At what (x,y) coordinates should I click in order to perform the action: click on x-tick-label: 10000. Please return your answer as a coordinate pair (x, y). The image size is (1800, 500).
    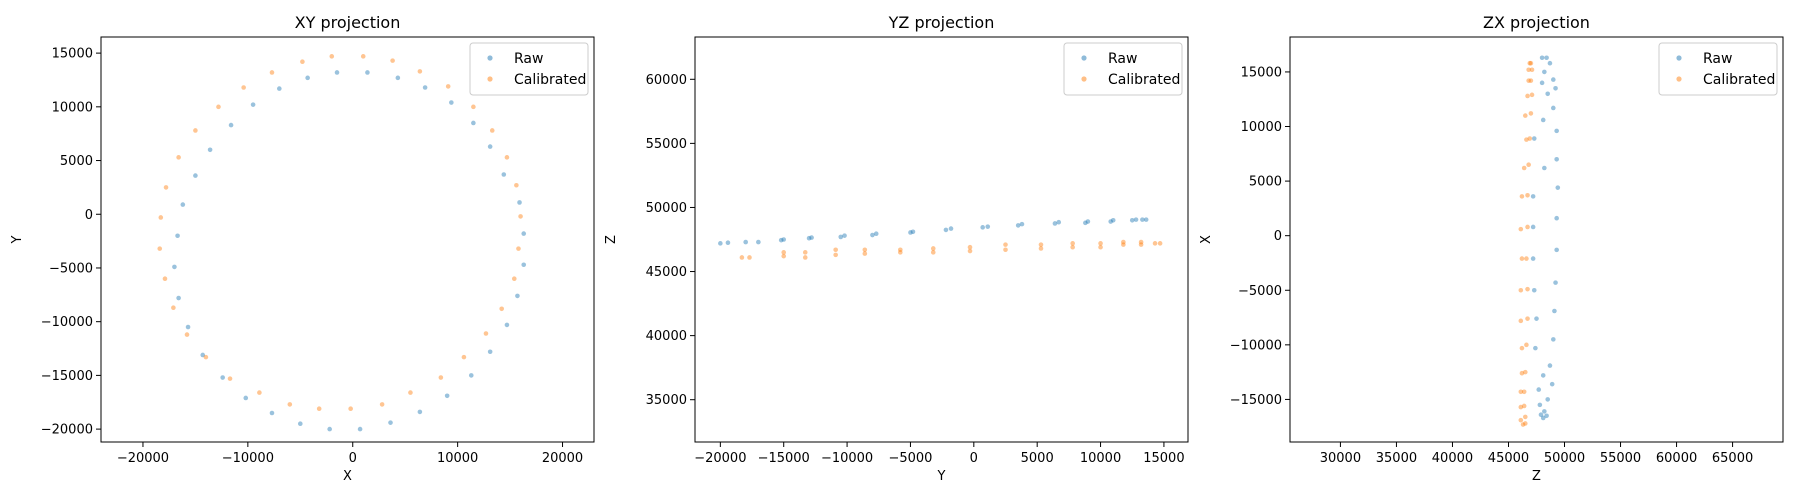
    Looking at the image, I should click on (1100, 458).